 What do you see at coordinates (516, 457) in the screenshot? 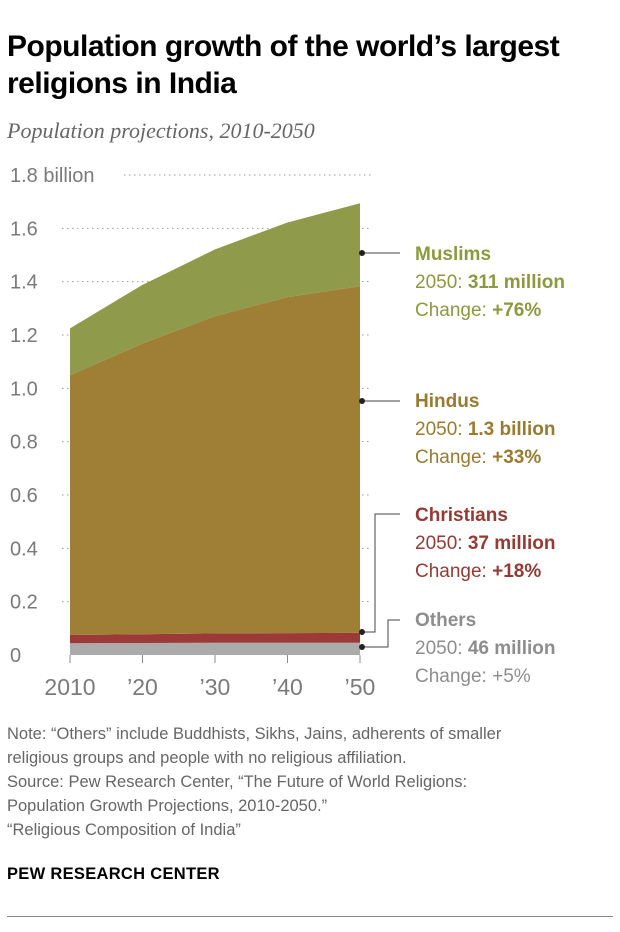
I see `change-number: +33%` at bounding box center [516, 457].